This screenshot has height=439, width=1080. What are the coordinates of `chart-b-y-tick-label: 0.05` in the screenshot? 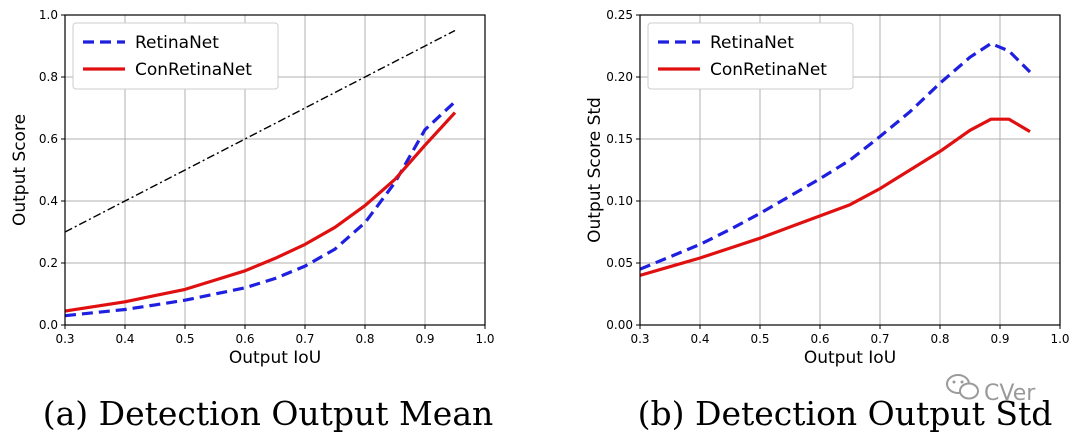 It's located at (619, 263).